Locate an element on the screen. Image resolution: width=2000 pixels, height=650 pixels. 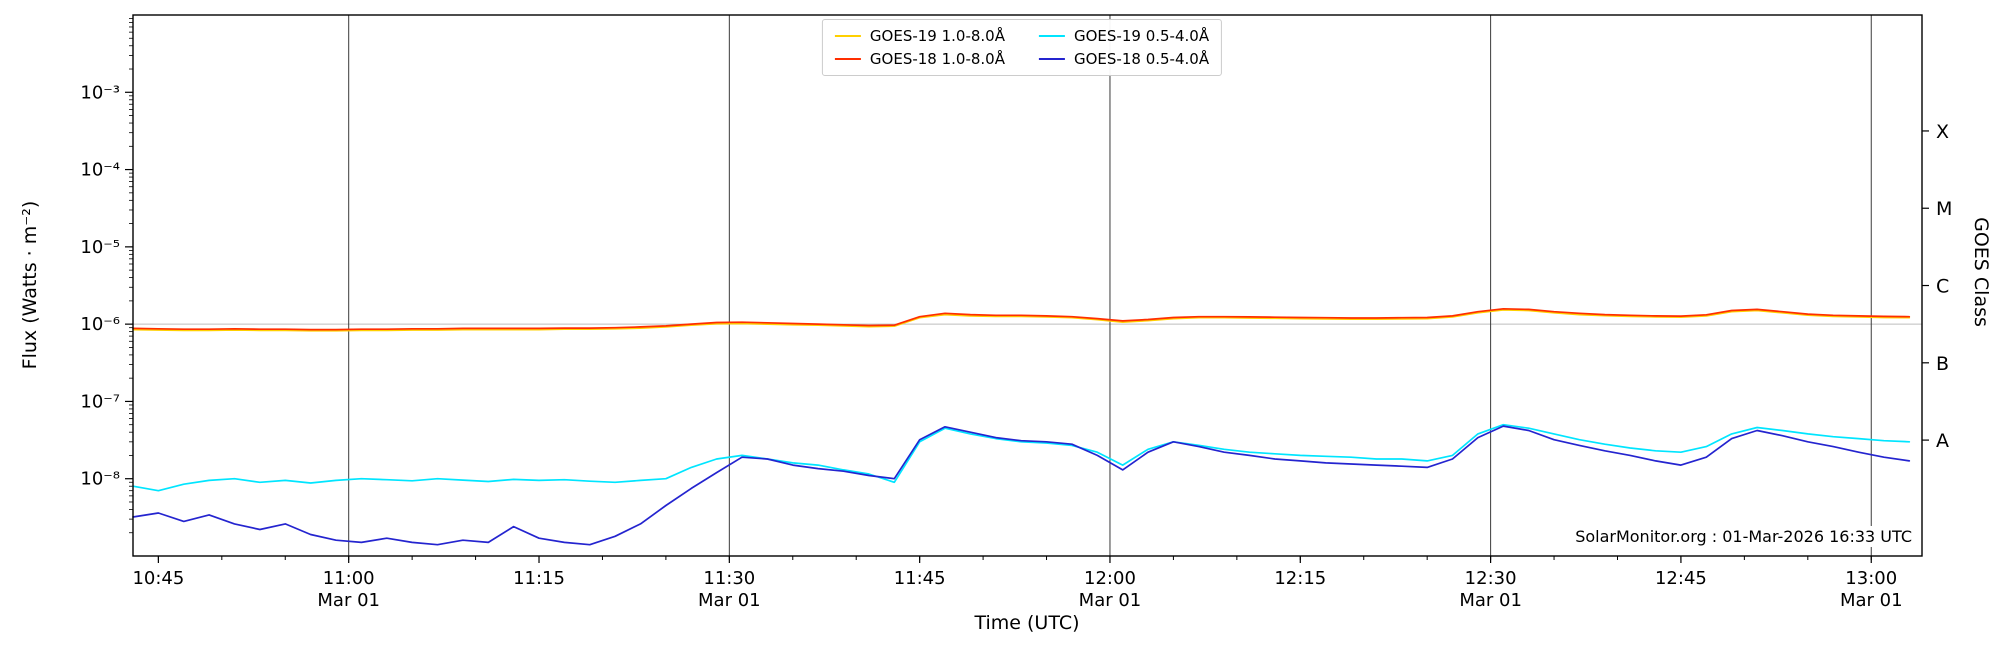
watermark-text: SolarMonitor.org : 01-Mar-2026 16:33 UTC is located at coordinates (1743, 536).